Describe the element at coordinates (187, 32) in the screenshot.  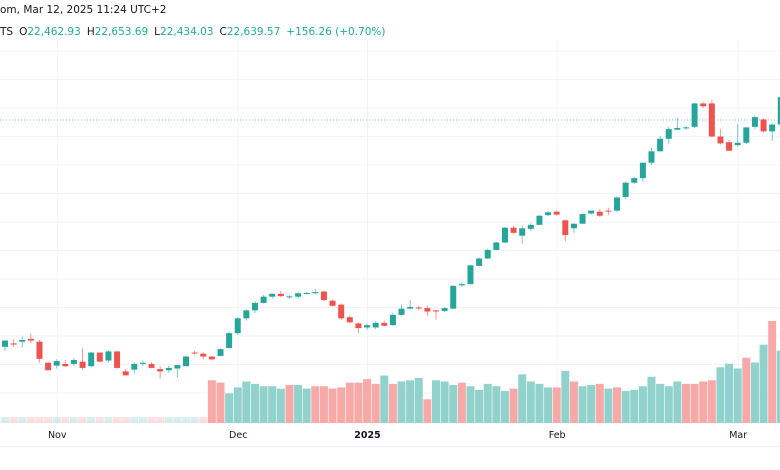
I see `low-value: 22,434.03` at that location.